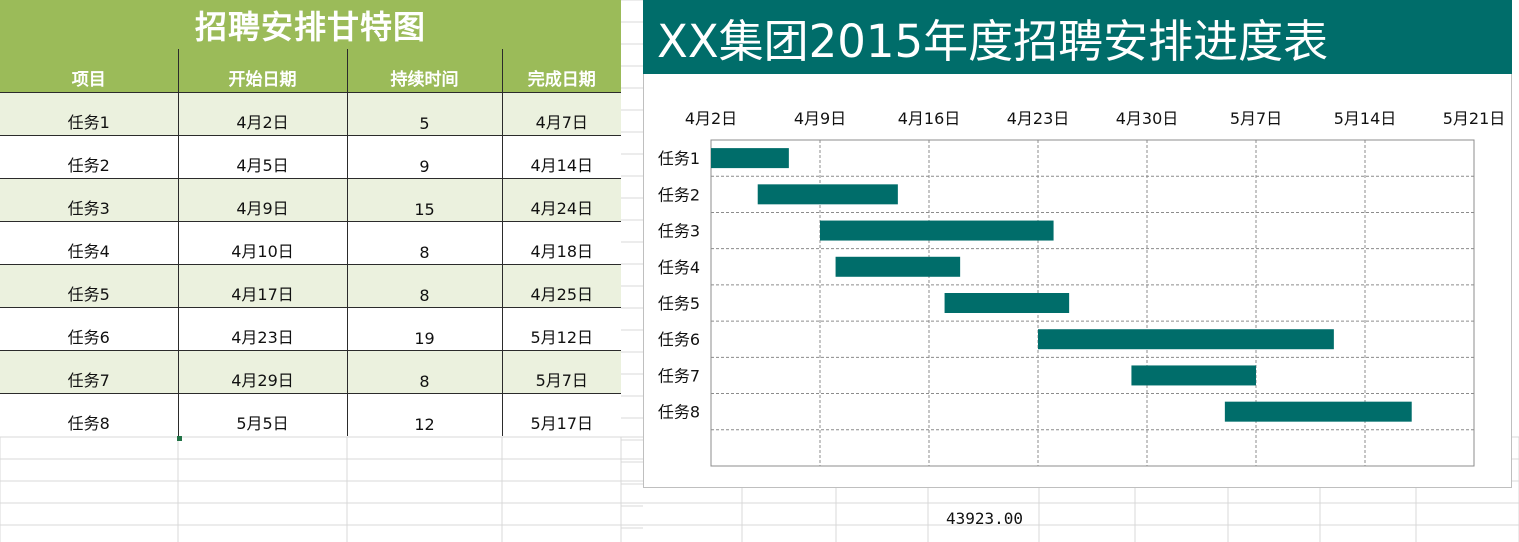 Image resolution: width=1519 pixels, height=542 pixels. I want to click on cell-task: 任务4, so click(89, 243).